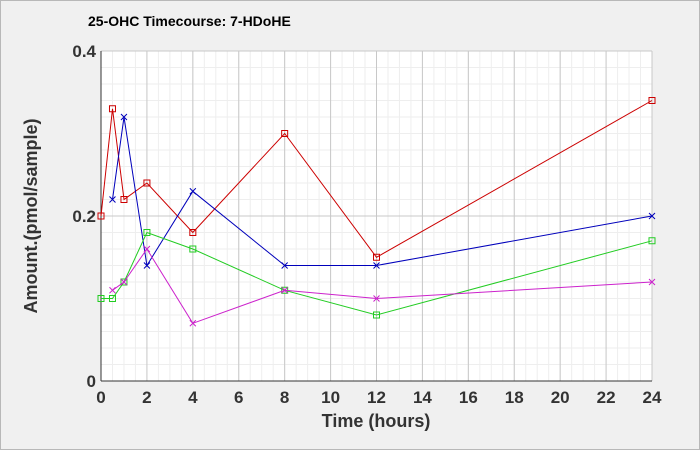  What do you see at coordinates (100, 397) in the screenshot?
I see `x-tick-label: 0` at bounding box center [100, 397].